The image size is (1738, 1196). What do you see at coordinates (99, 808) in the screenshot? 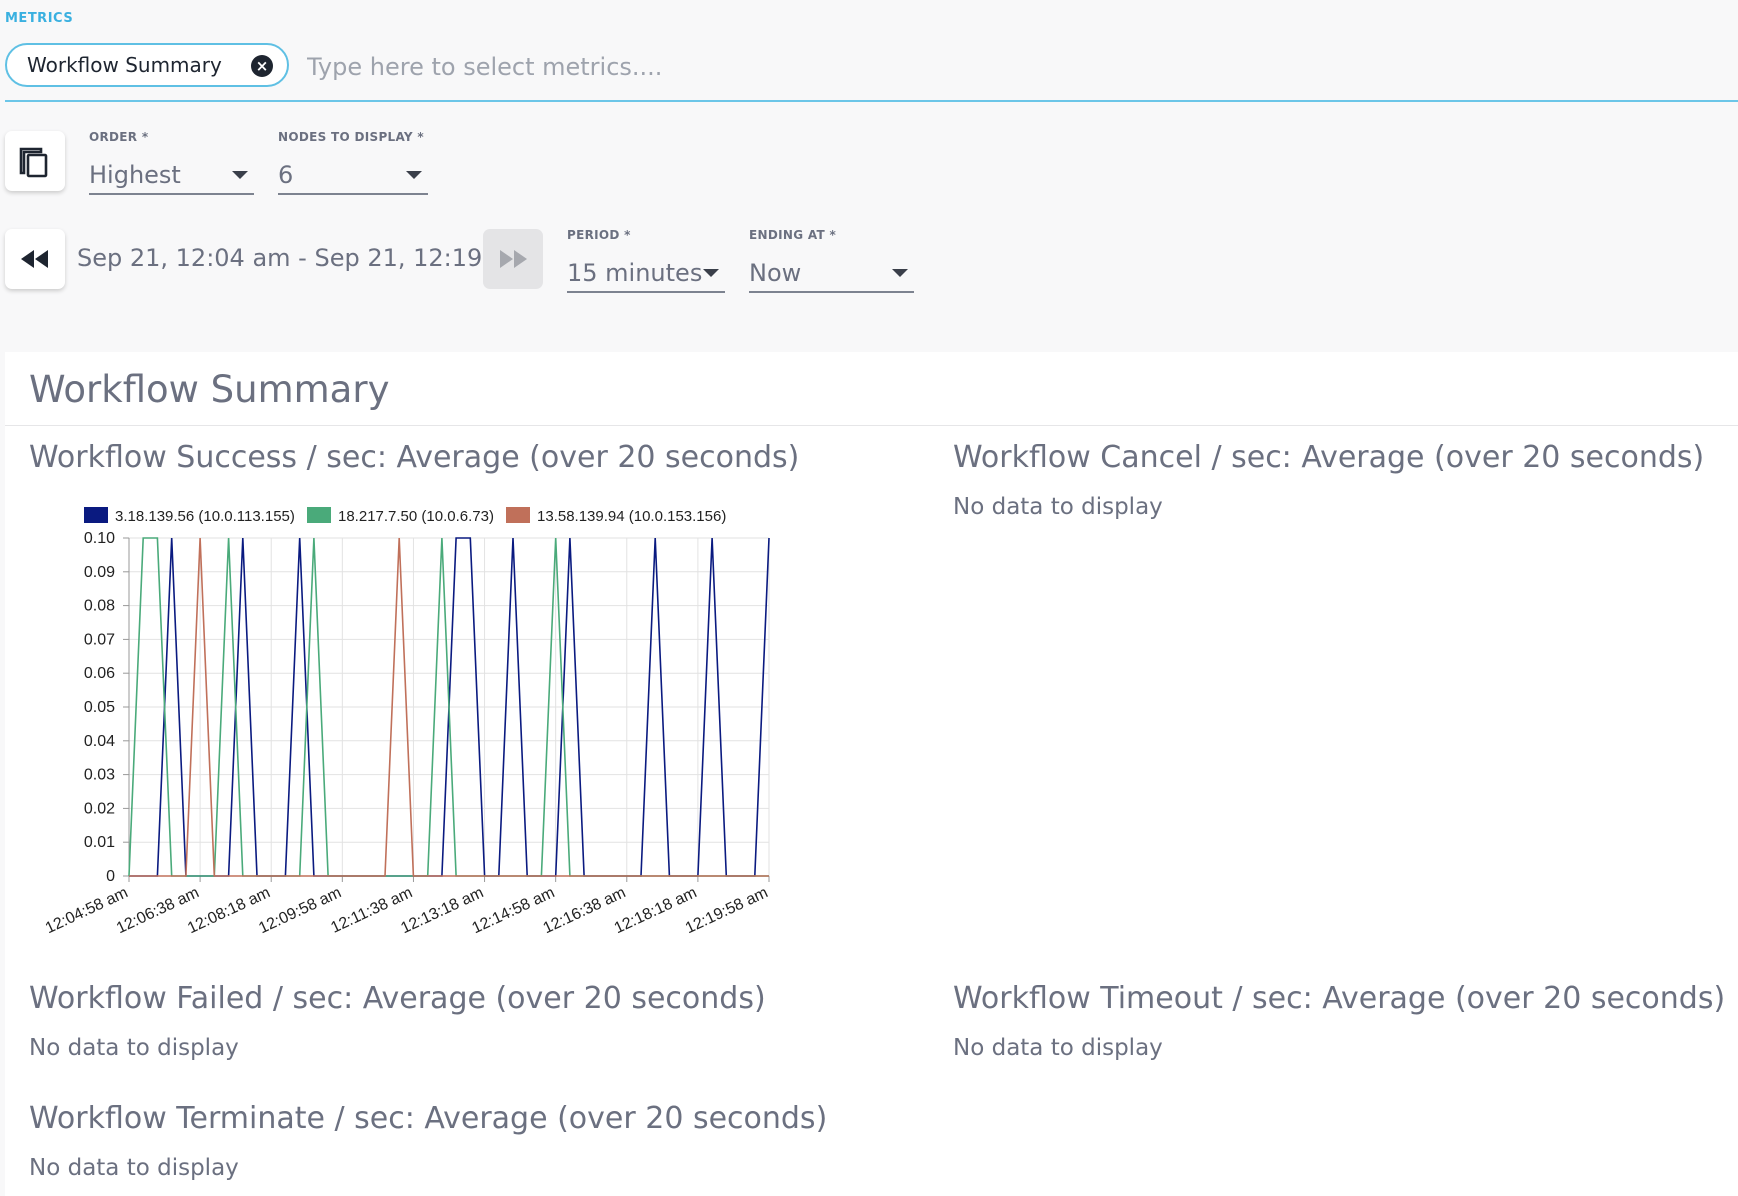
I see `y-tick-label: 0.02` at bounding box center [99, 808].